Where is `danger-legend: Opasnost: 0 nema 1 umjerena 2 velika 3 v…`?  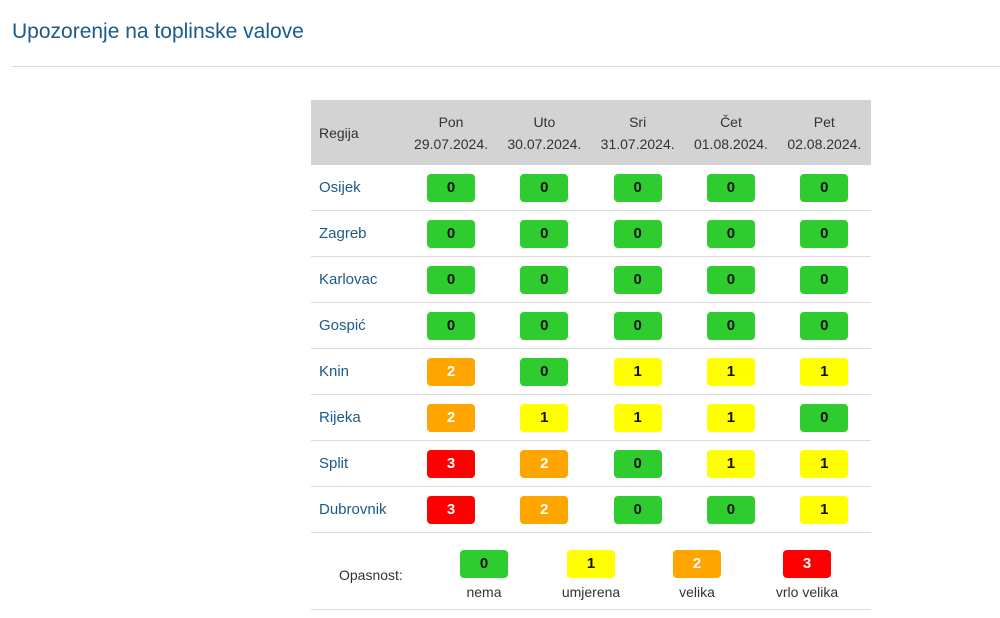 danger-legend: Opasnost: 0 nema 1 umjerena 2 velika 3 v… is located at coordinates (591, 573).